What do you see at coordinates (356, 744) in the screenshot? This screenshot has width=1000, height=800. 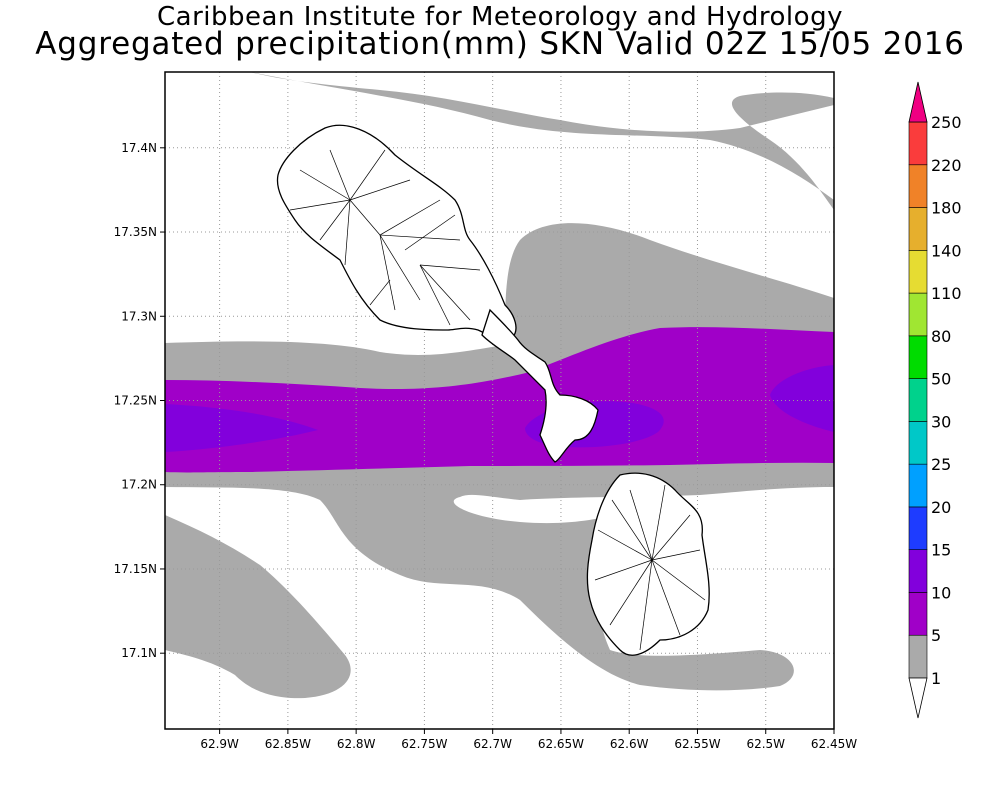 I see `lon-tick-label: 62.8W` at bounding box center [356, 744].